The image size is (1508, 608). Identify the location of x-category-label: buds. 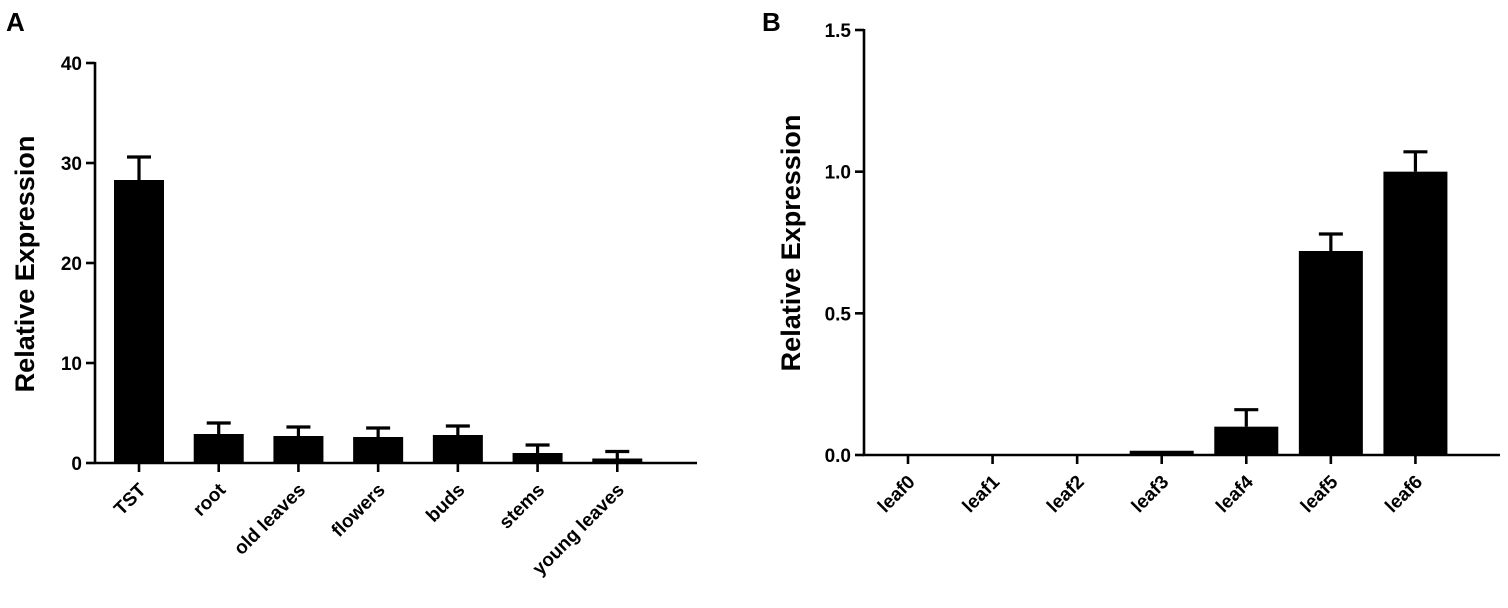
(445, 503).